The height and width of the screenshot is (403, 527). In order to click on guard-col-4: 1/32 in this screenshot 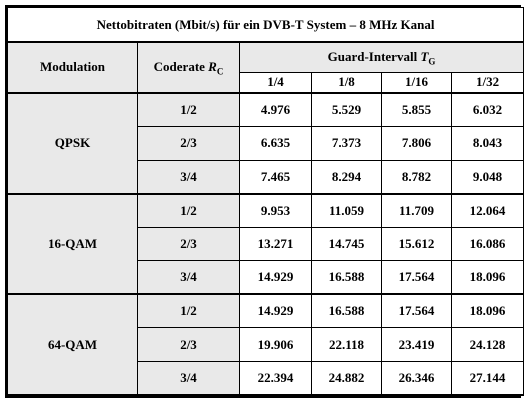, I will do `click(487, 83)`.